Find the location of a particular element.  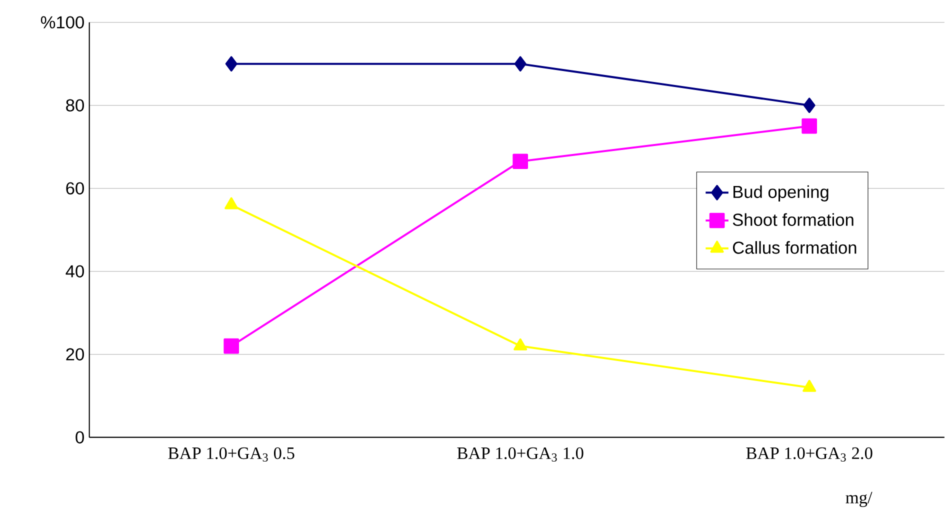

x-axis-title: mg/ is located at coordinates (859, 500).